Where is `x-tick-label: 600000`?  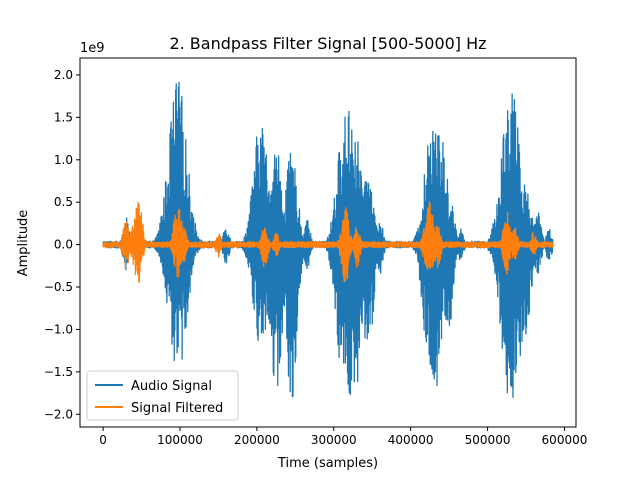
x-tick-label: 600000 is located at coordinates (565, 440).